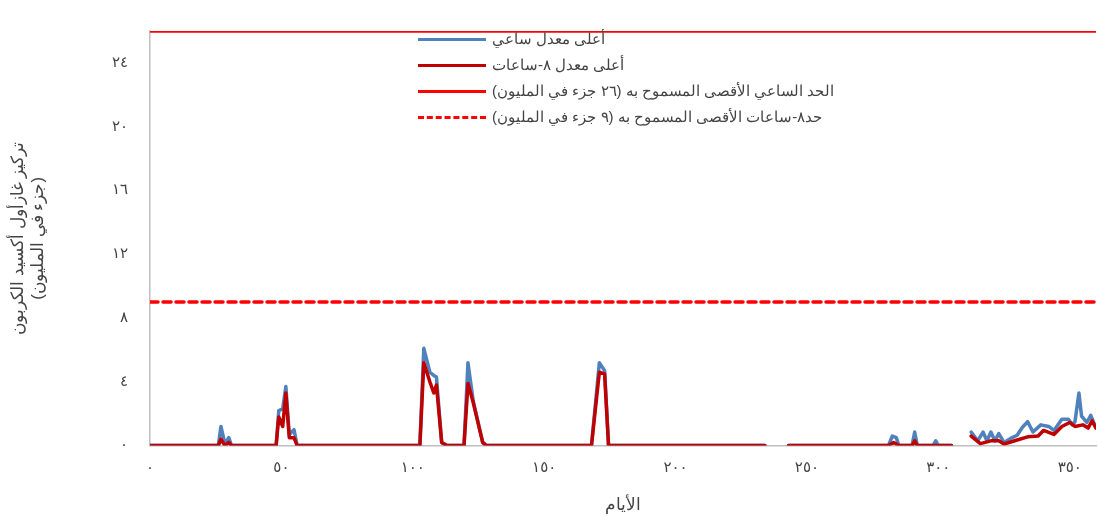 The width and height of the screenshot is (1098, 524). I want to click on y-tick-label: ٨, so click(123, 316).